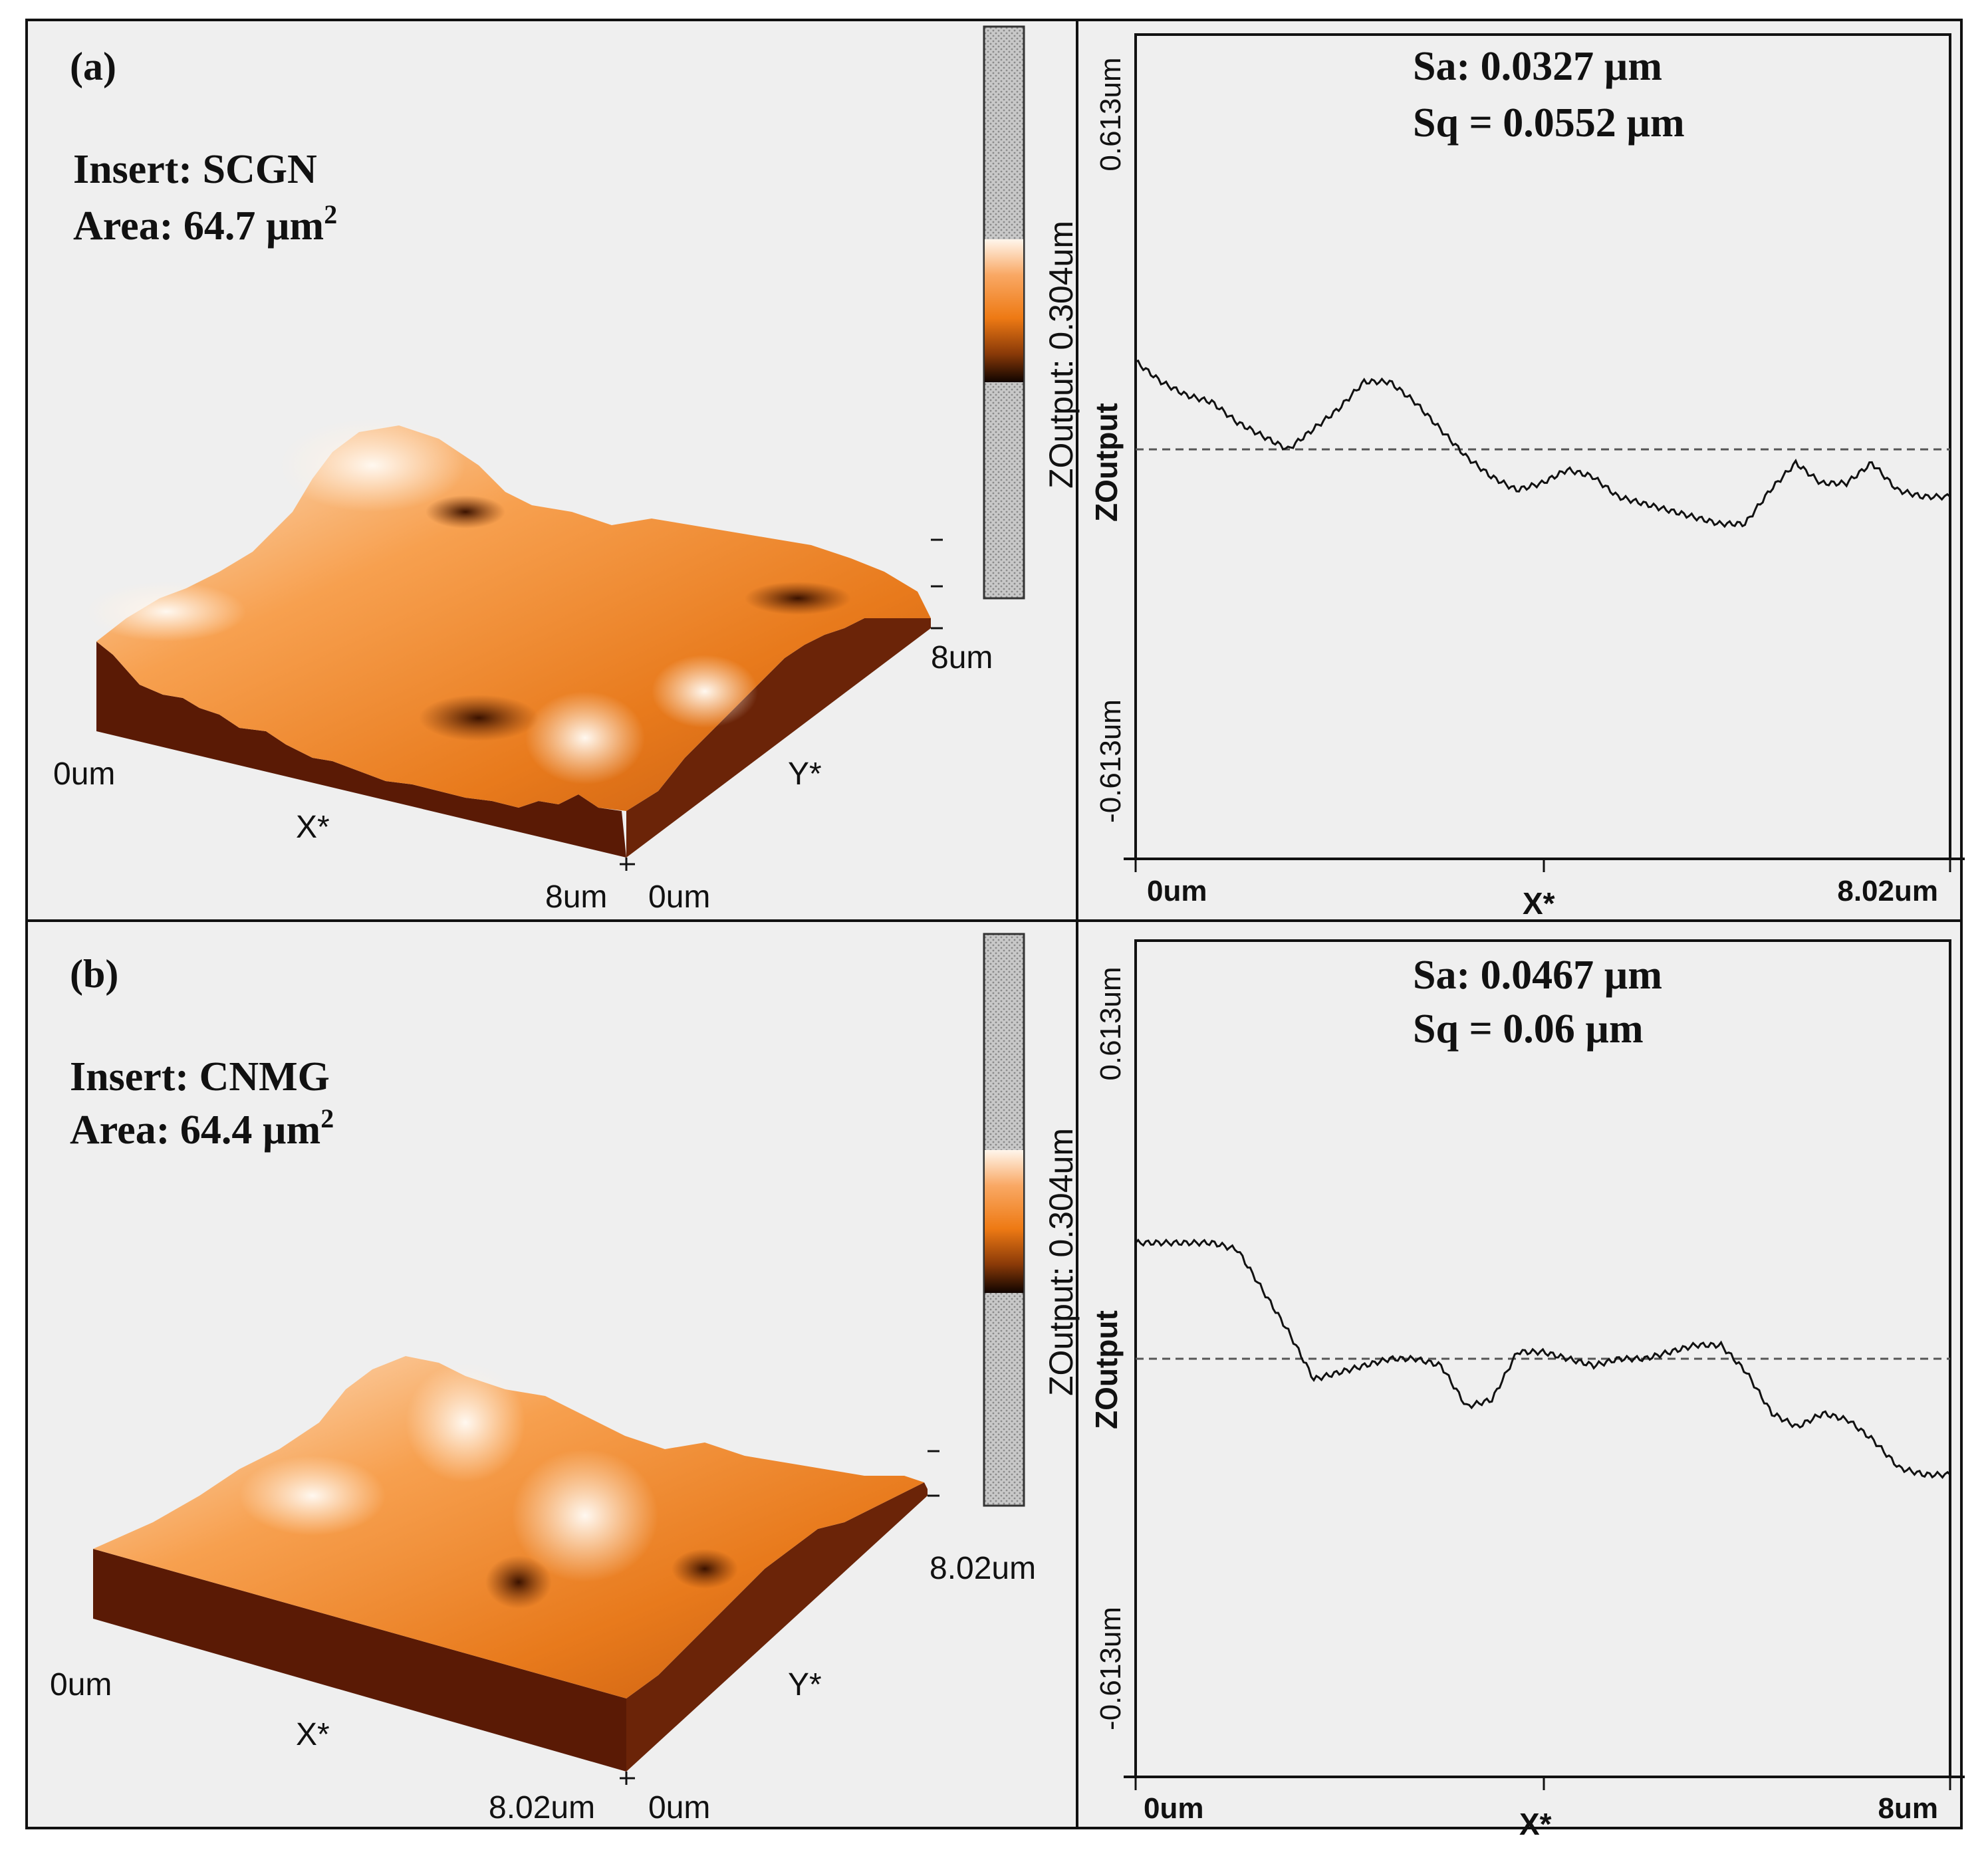  Describe the element at coordinates (1539, 903) in the screenshot. I see `profile-a-xlabel: X*` at that location.